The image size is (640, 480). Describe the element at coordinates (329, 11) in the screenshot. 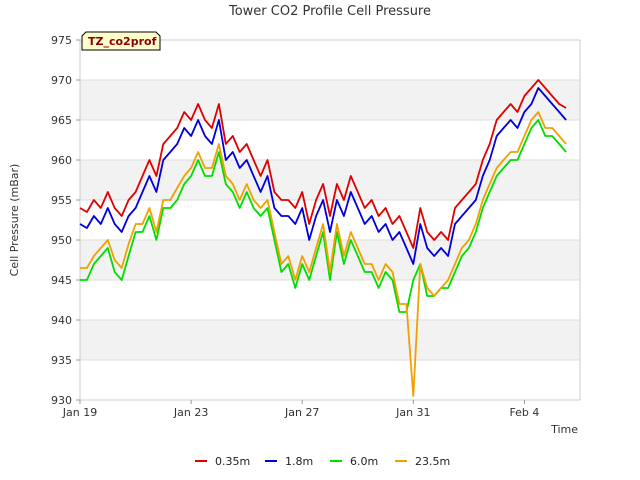

I see `chart-title: Tower CO2 Profile Cell Pressure` at that location.